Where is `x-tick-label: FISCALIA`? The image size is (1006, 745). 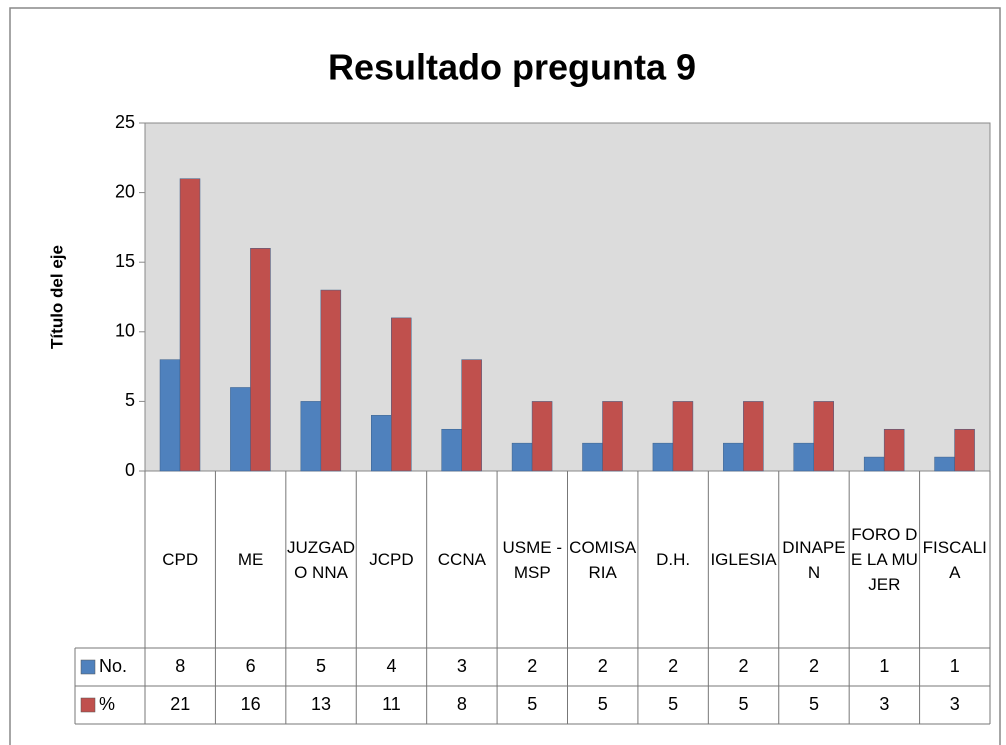 x-tick-label: FISCALIA is located at coordinates (954, 559).